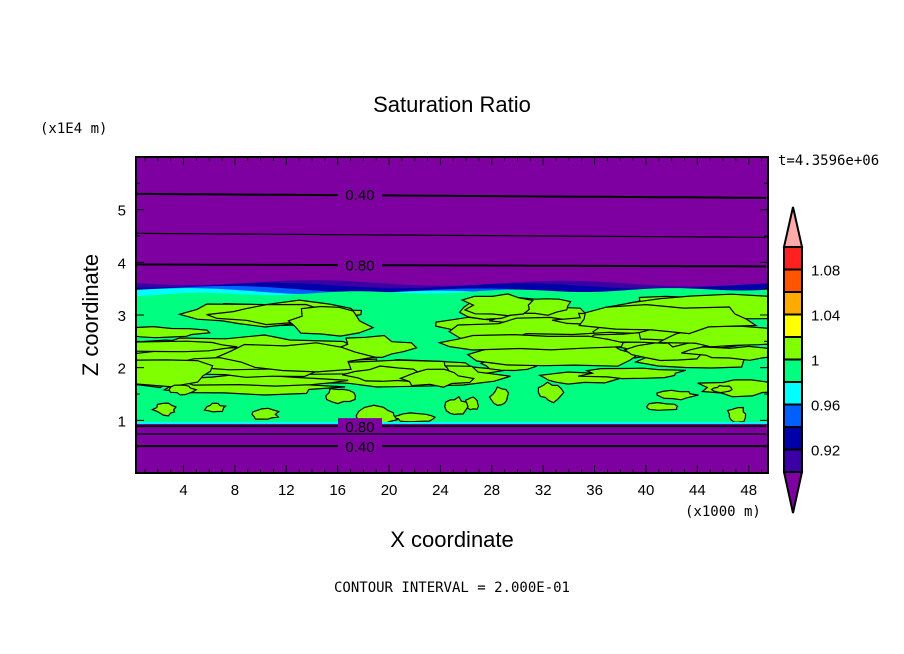  Describe the element at coordinates (825, 316) in the screenshot. I see `colorbar-tick-label: 1.04` at that location.